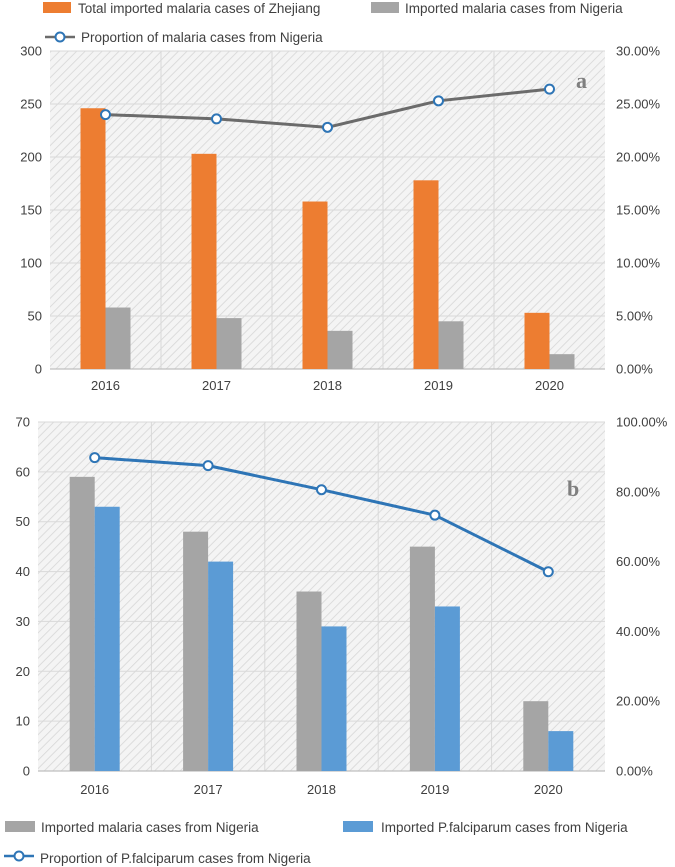 This screenshot has width=675, height=867. Describe the element at coordinates (573, 488) in the screenshot. I see `panel-label-b: b` at that location.